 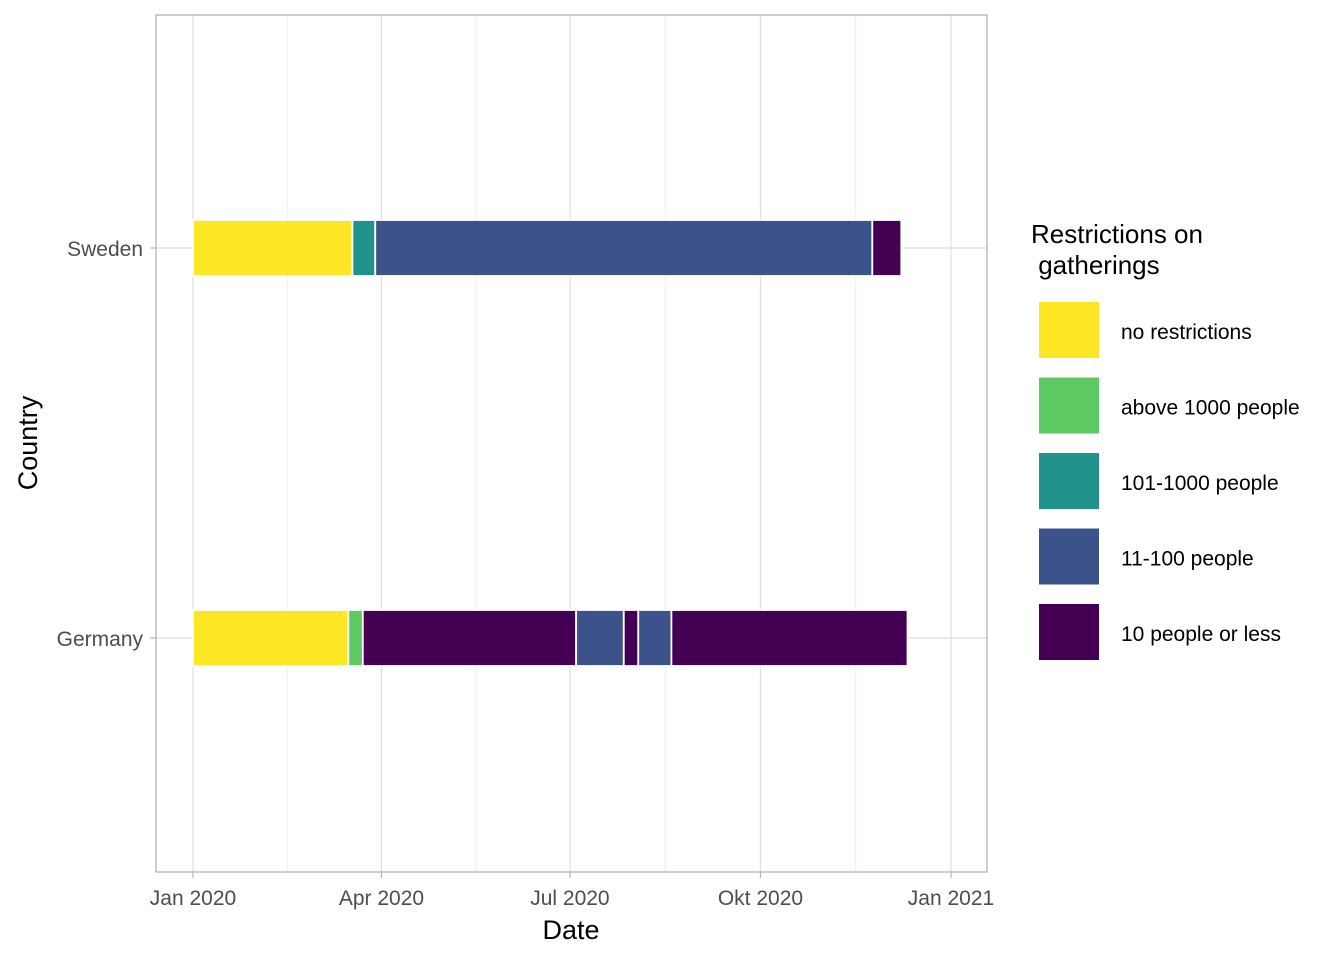 I want to click on legend-title-line-2: gatherings, so click(x=1095, y=265).